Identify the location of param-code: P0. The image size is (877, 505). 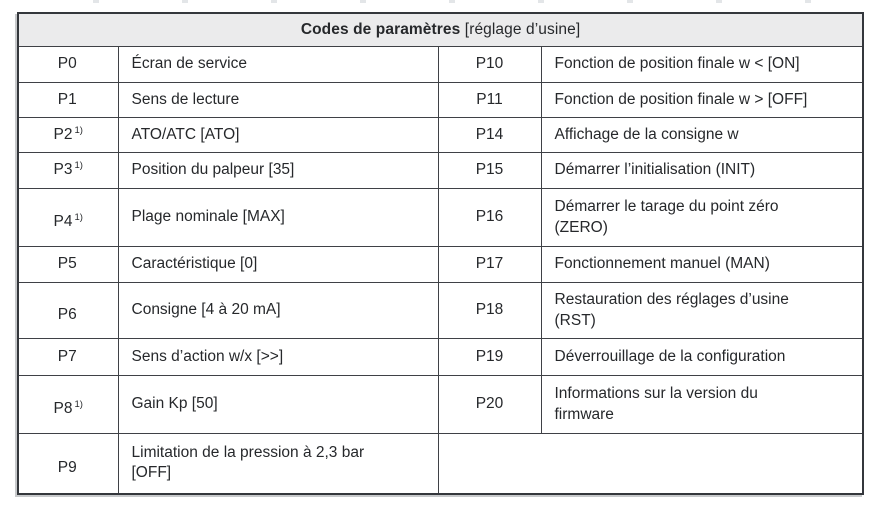
(67, 64).